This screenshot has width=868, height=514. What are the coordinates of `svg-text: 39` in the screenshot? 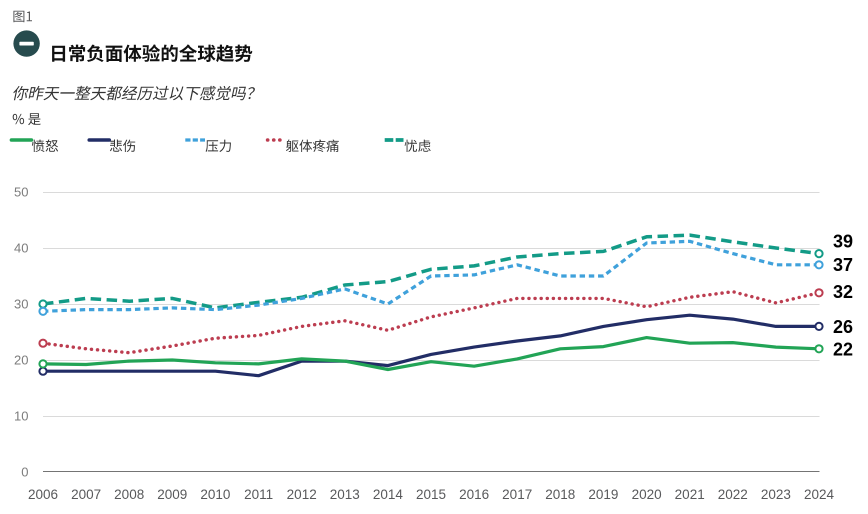 It's located at (843, 242).